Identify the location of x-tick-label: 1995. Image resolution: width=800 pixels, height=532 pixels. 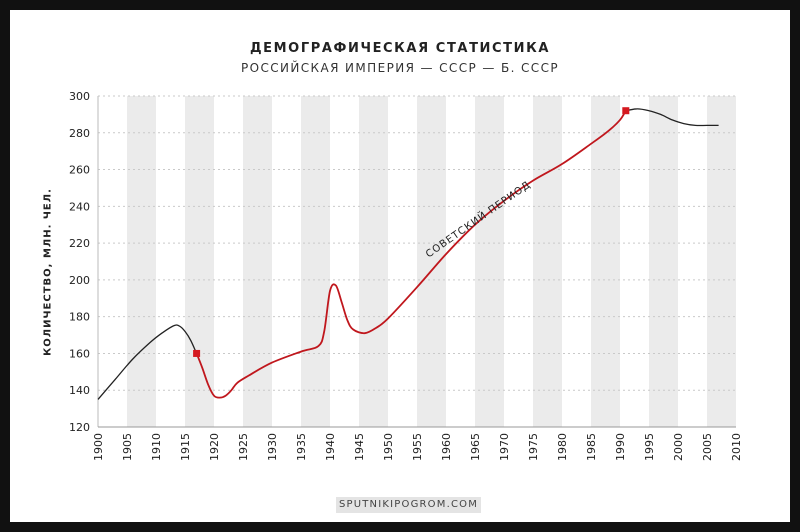
(649, 447).